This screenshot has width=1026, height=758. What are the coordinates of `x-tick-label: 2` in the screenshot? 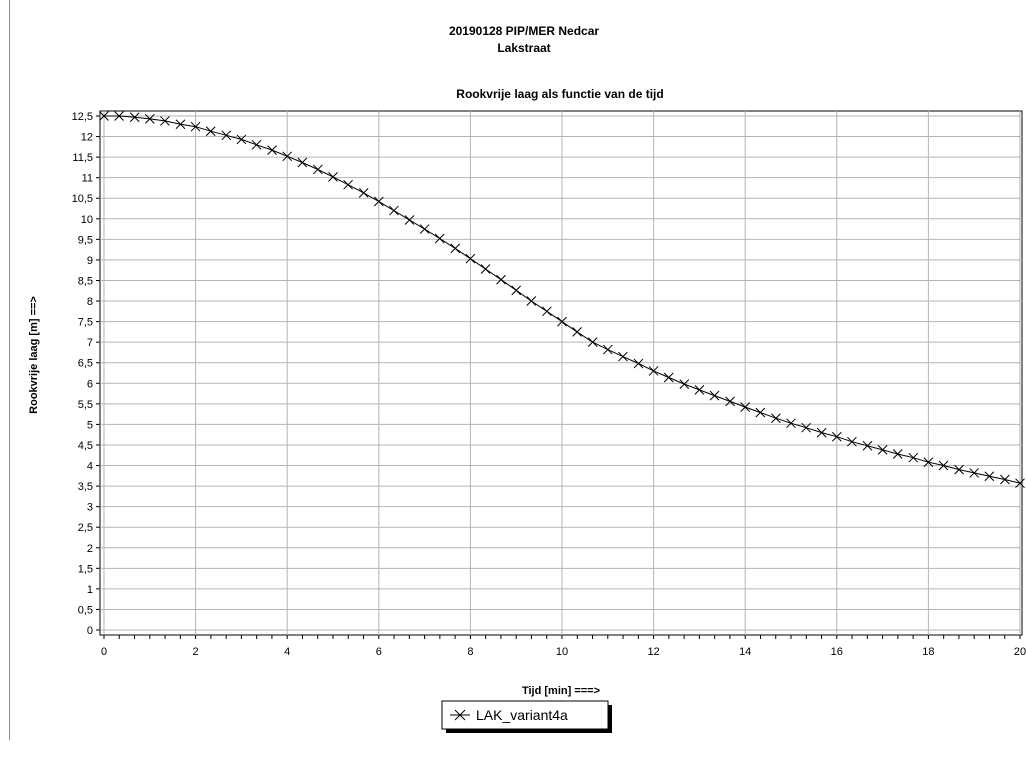 It's located at (196, 652).